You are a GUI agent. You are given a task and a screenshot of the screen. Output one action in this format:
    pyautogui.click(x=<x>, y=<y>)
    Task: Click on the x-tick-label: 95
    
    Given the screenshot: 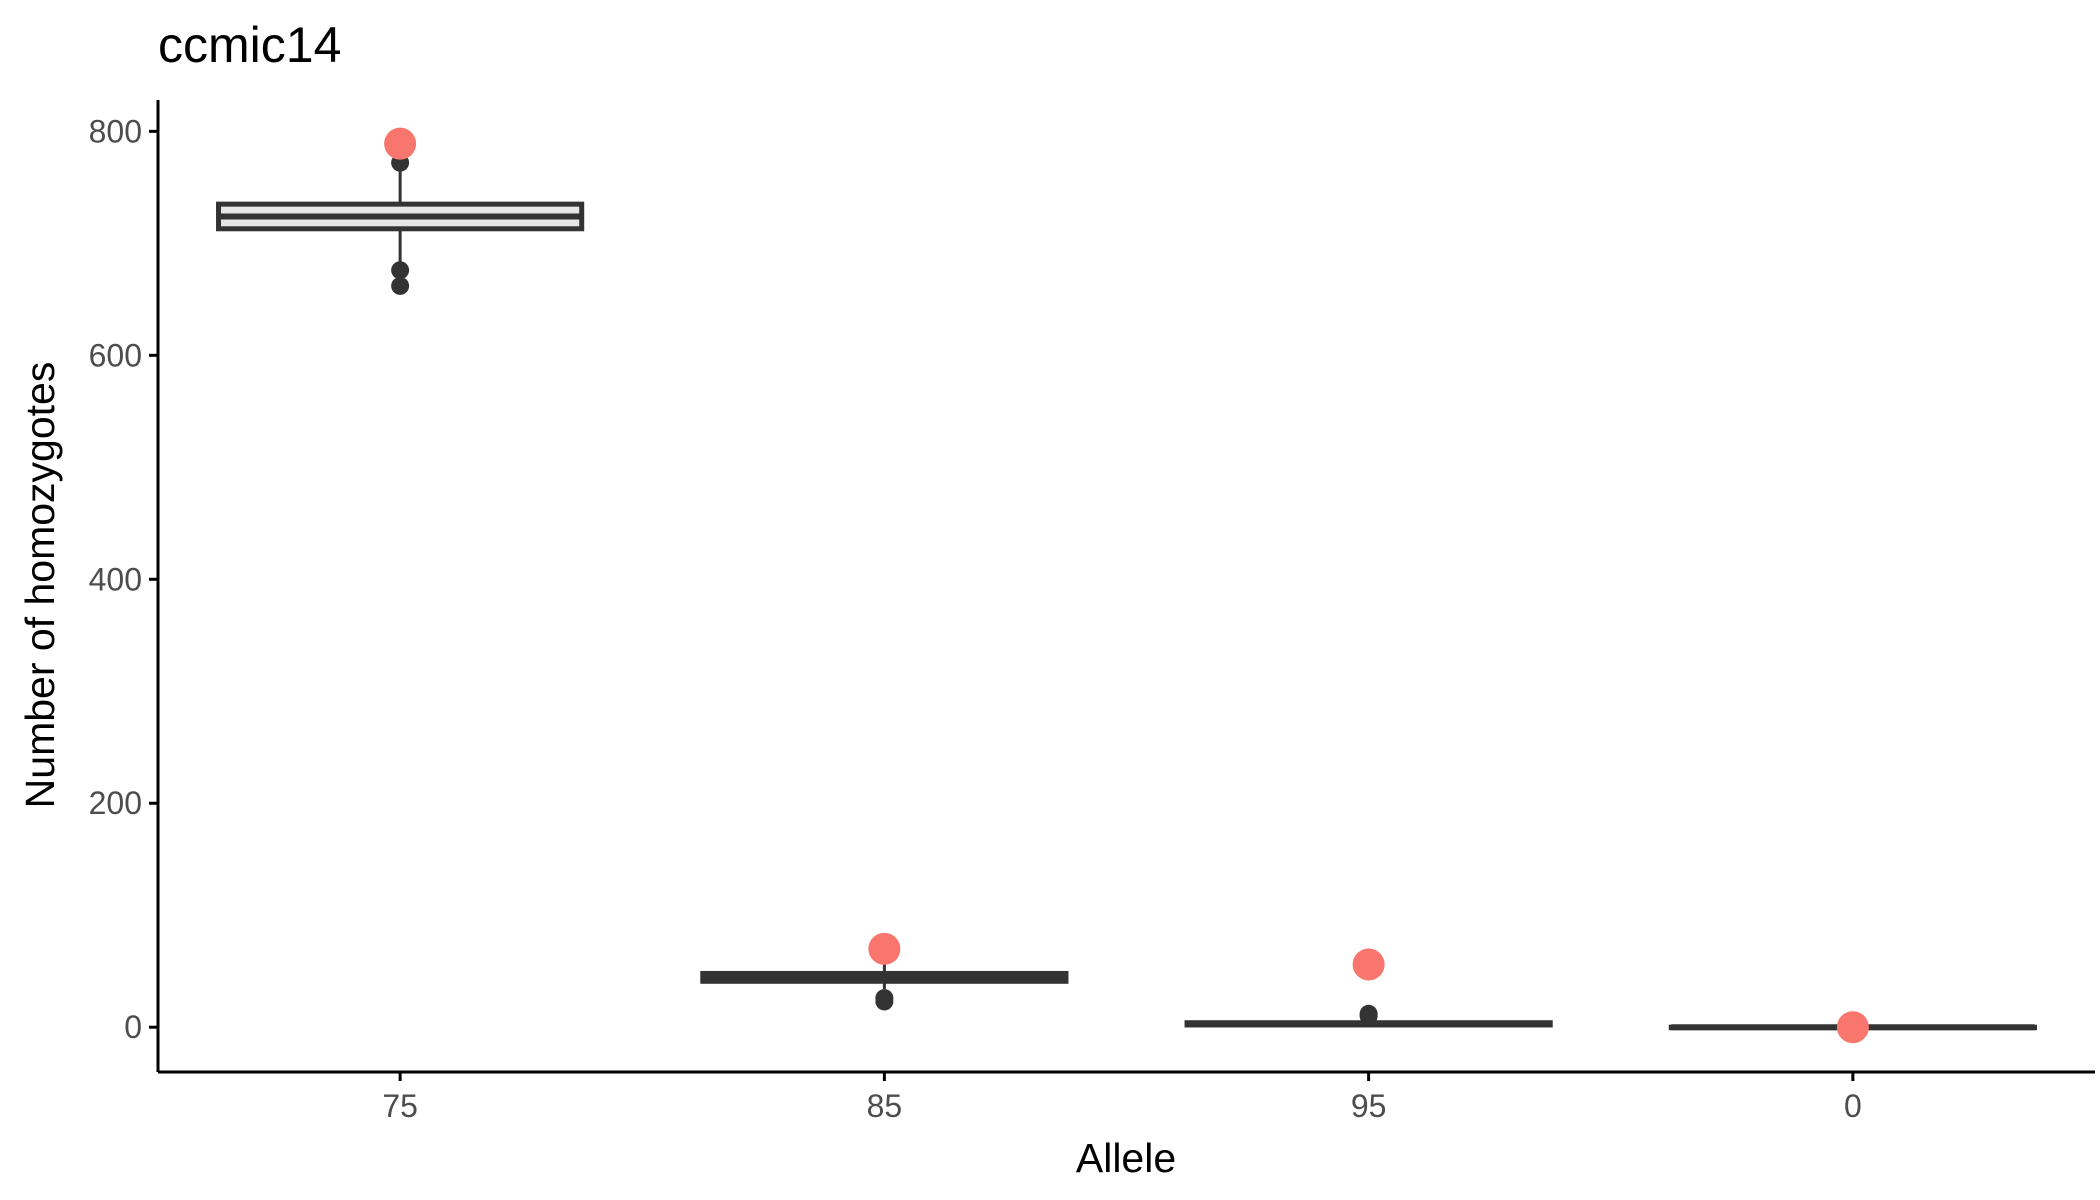 What is the action you would take?
    pyautogui.click(x=1369, y=1106)
    